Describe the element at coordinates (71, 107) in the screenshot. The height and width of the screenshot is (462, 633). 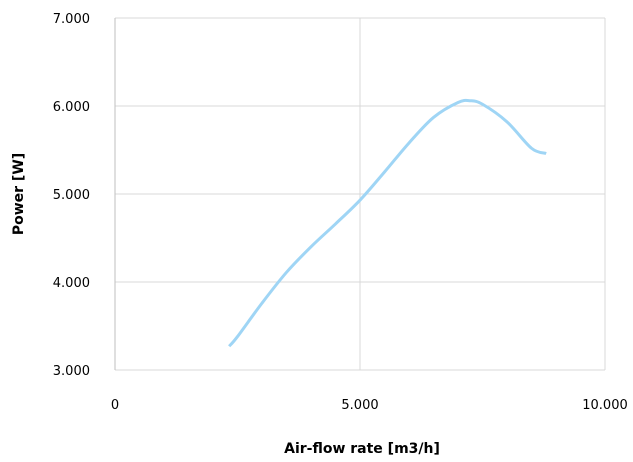
I see `y-tick-label: 6.000` at that location.